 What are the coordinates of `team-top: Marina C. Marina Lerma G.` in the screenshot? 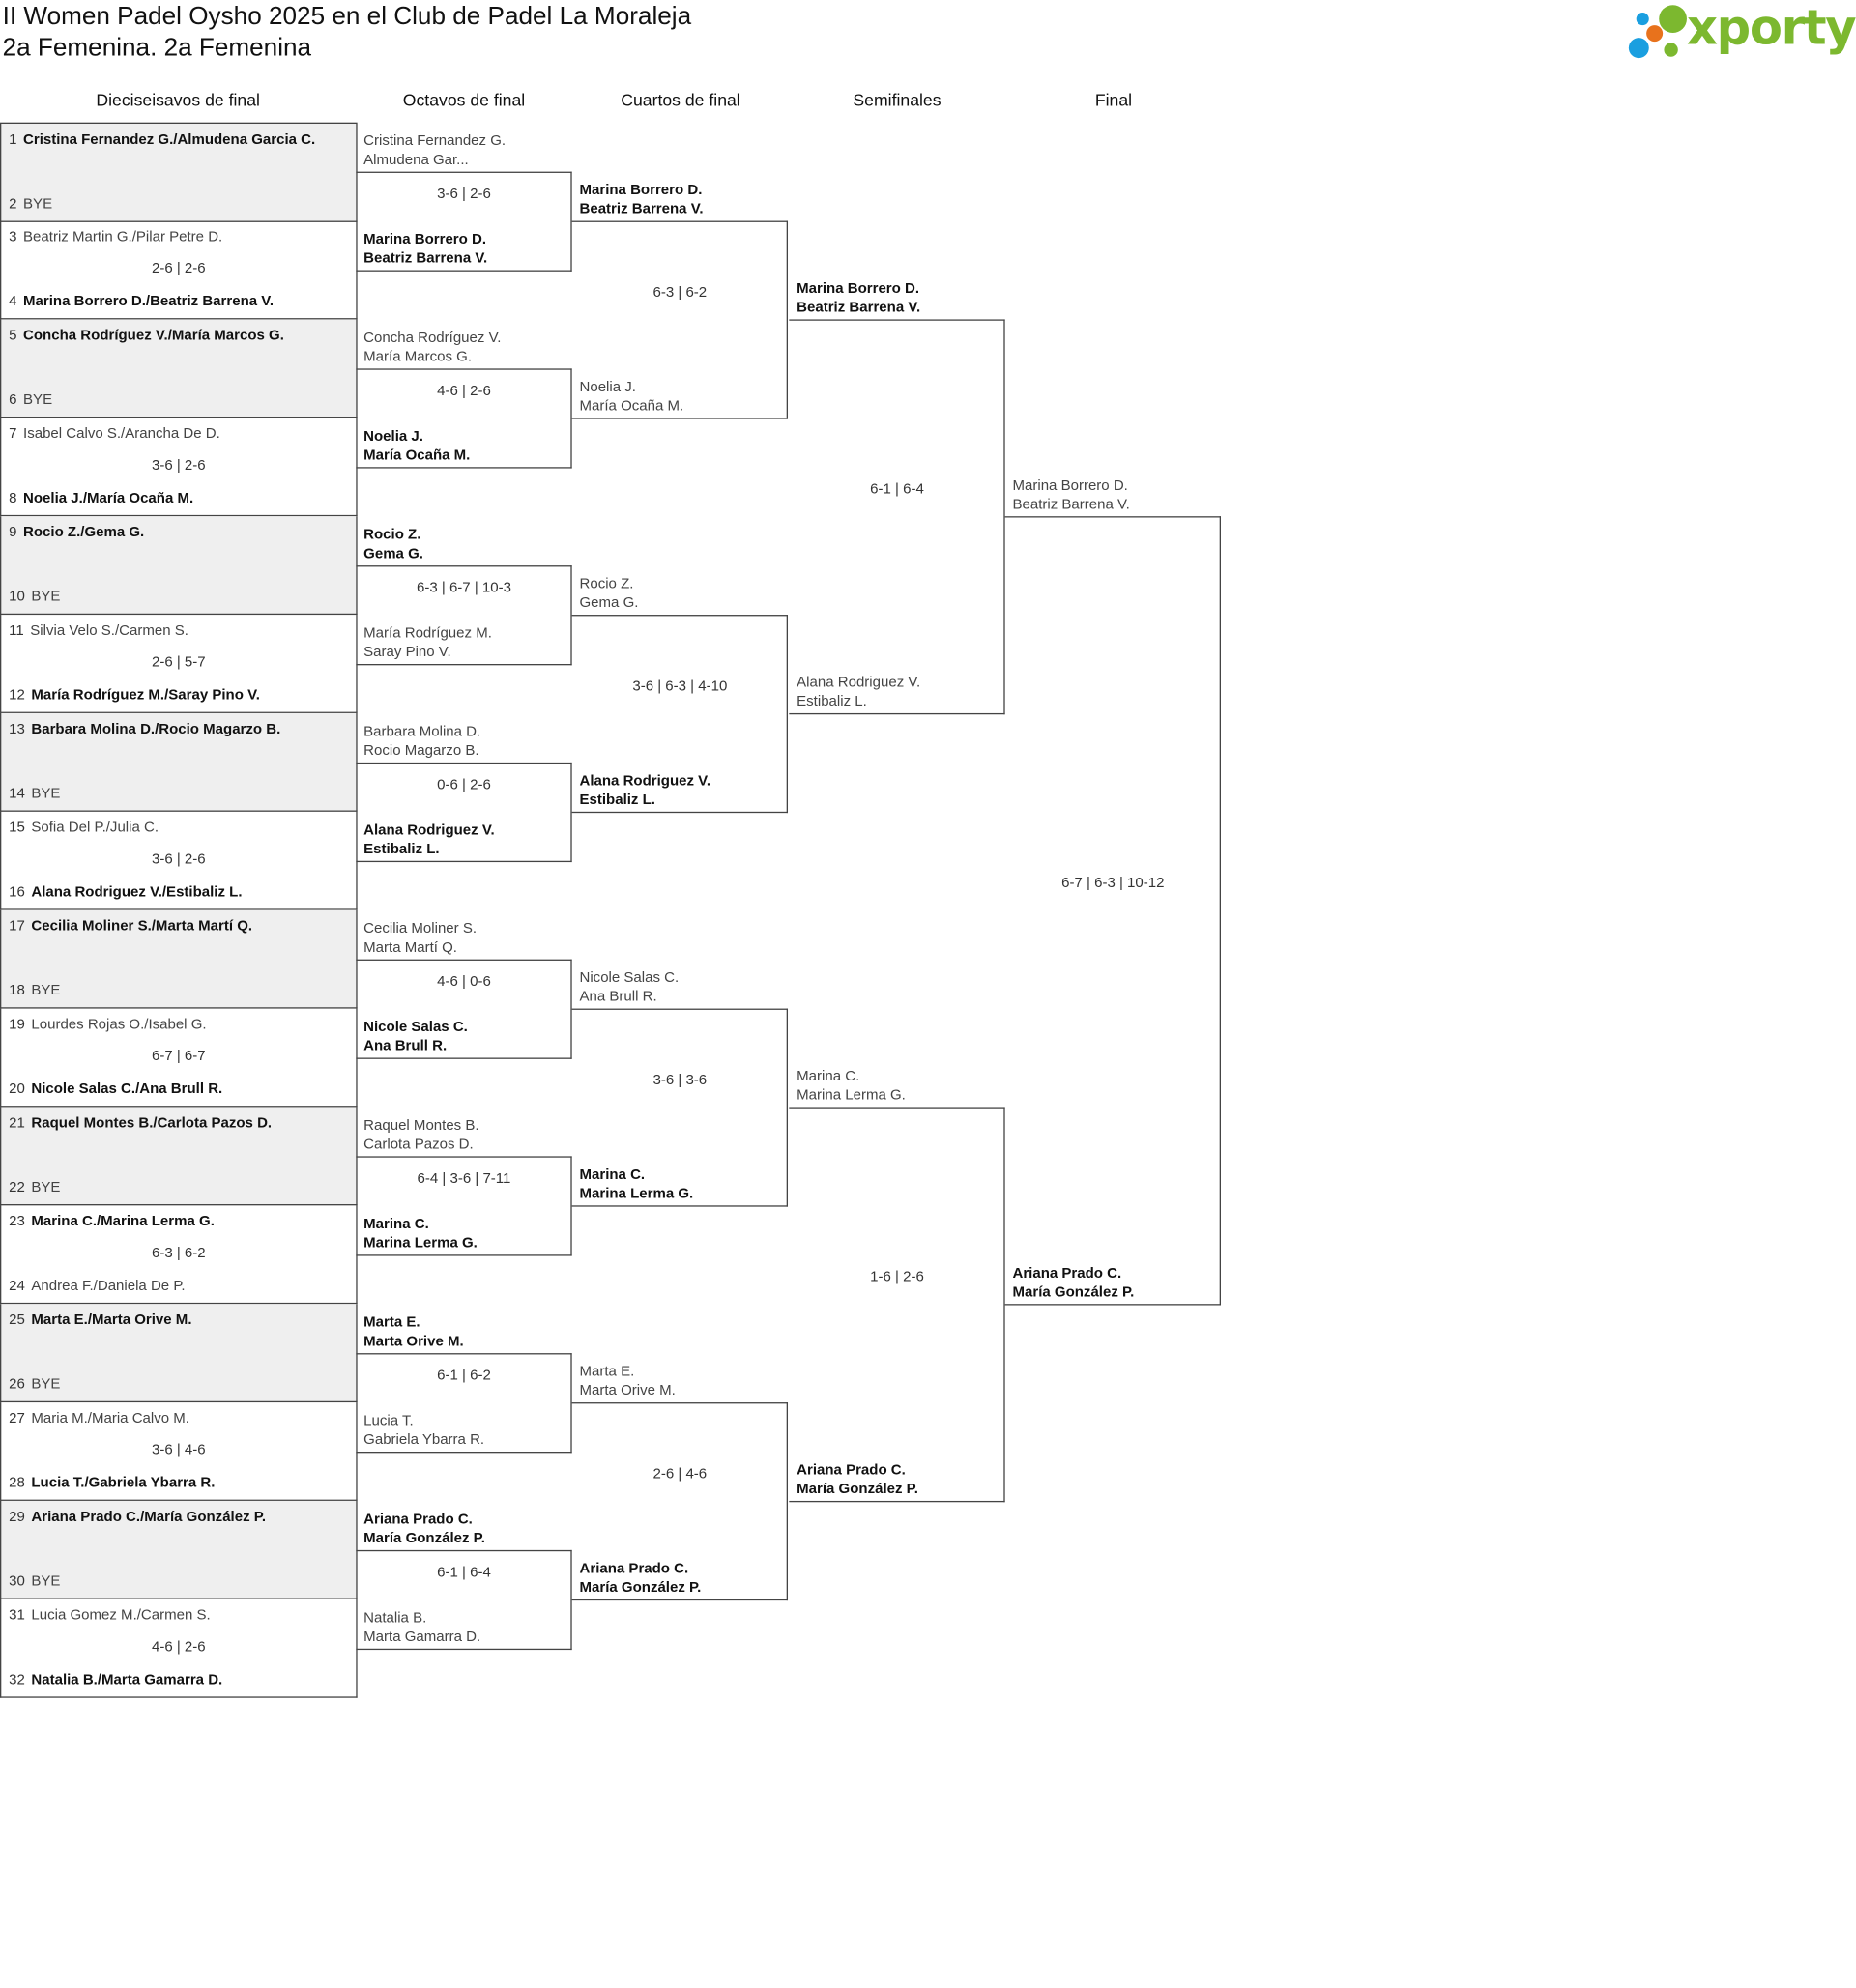 It's located at (852, 1087).